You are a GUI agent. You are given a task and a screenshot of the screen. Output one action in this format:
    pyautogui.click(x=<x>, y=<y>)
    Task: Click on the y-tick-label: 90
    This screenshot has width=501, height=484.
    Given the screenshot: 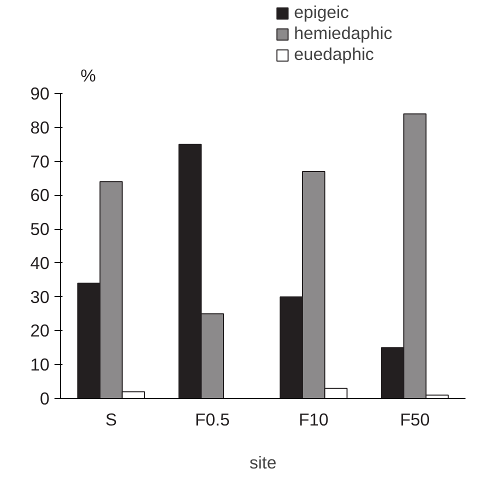 What is the action you would take?
    pyautogui.click(x=40, y=94)
    